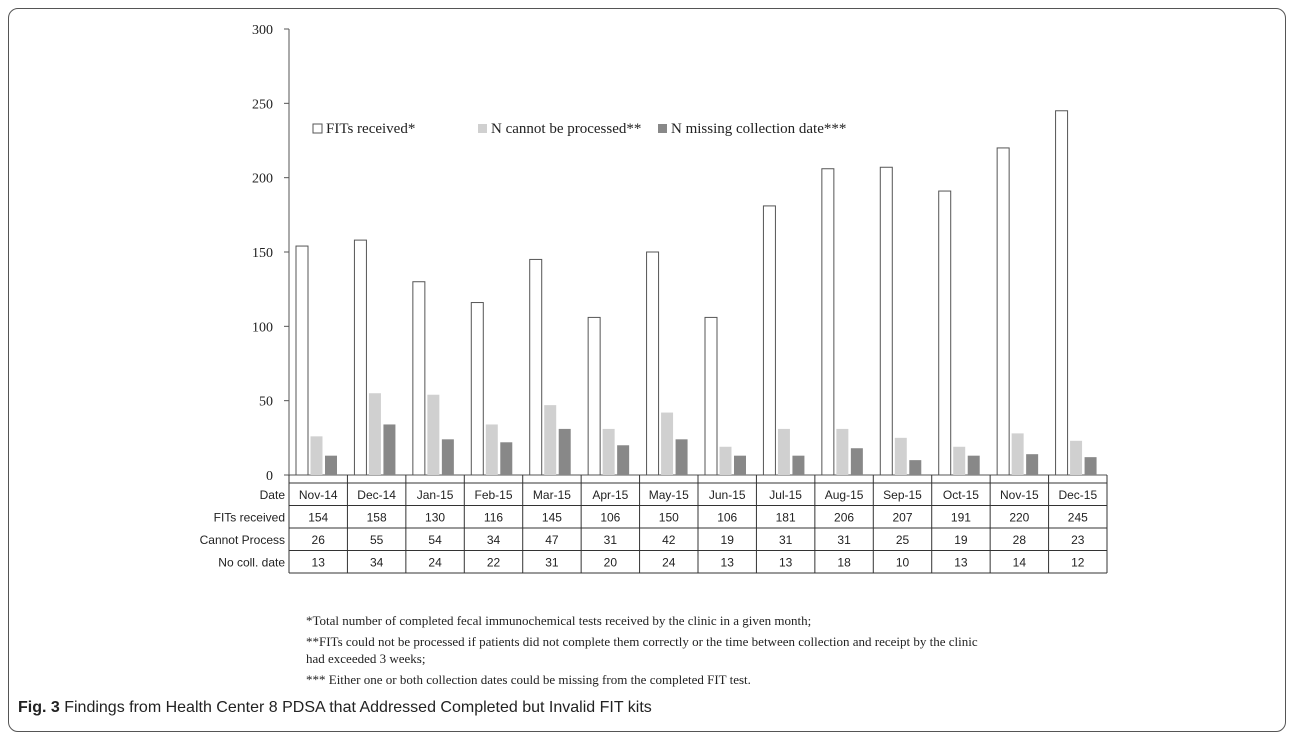 The image size is (1296, 743). I want to click on table-cell: 154, so click(318, 517).